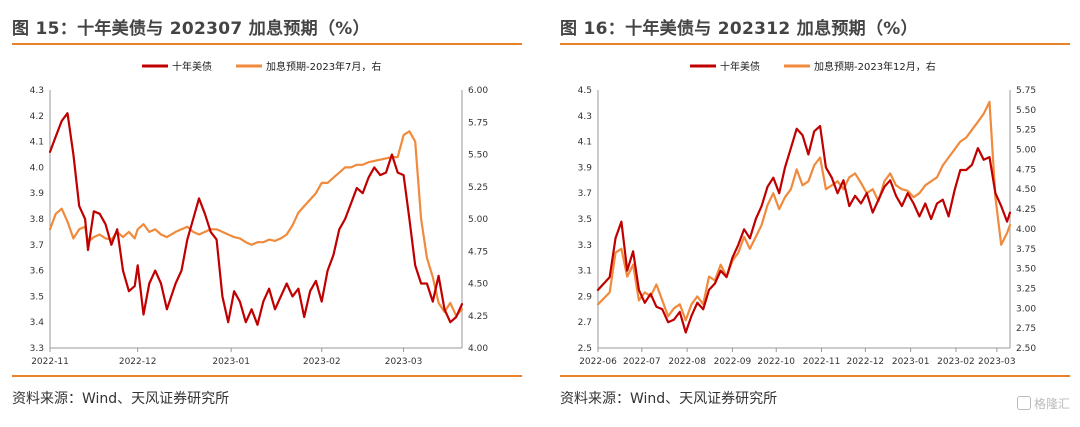  I want to click on left-tick-label: 4.5, so click(585, 91).